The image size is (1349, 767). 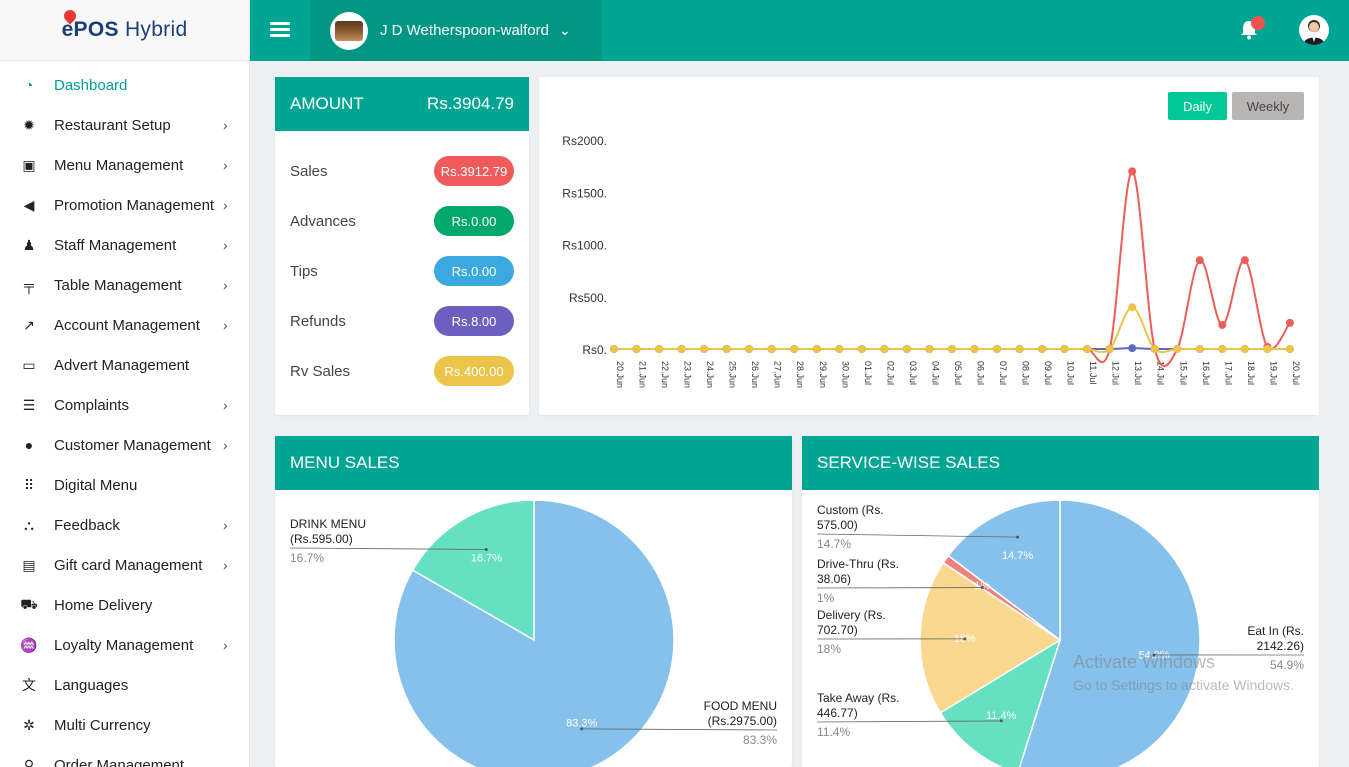 I want to click on sidebar-item-promotion-management: ◀ Promotion Management ›, so click(x=124, y=205).